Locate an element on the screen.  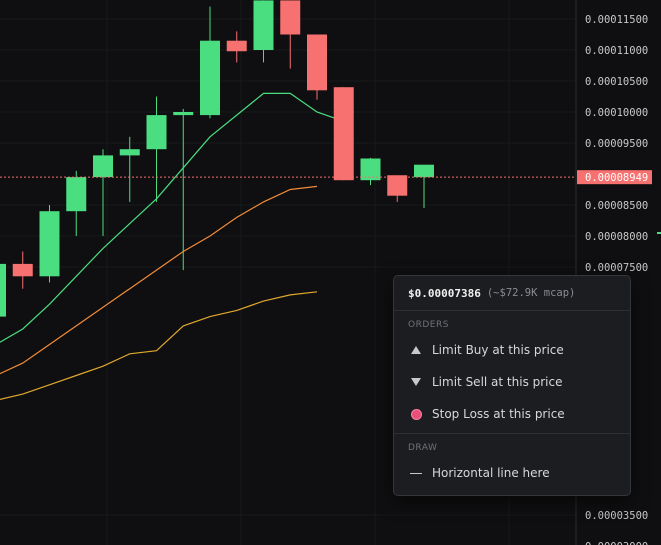
price-axis-label: 0.00008000 is located at coordinates (616, 237).